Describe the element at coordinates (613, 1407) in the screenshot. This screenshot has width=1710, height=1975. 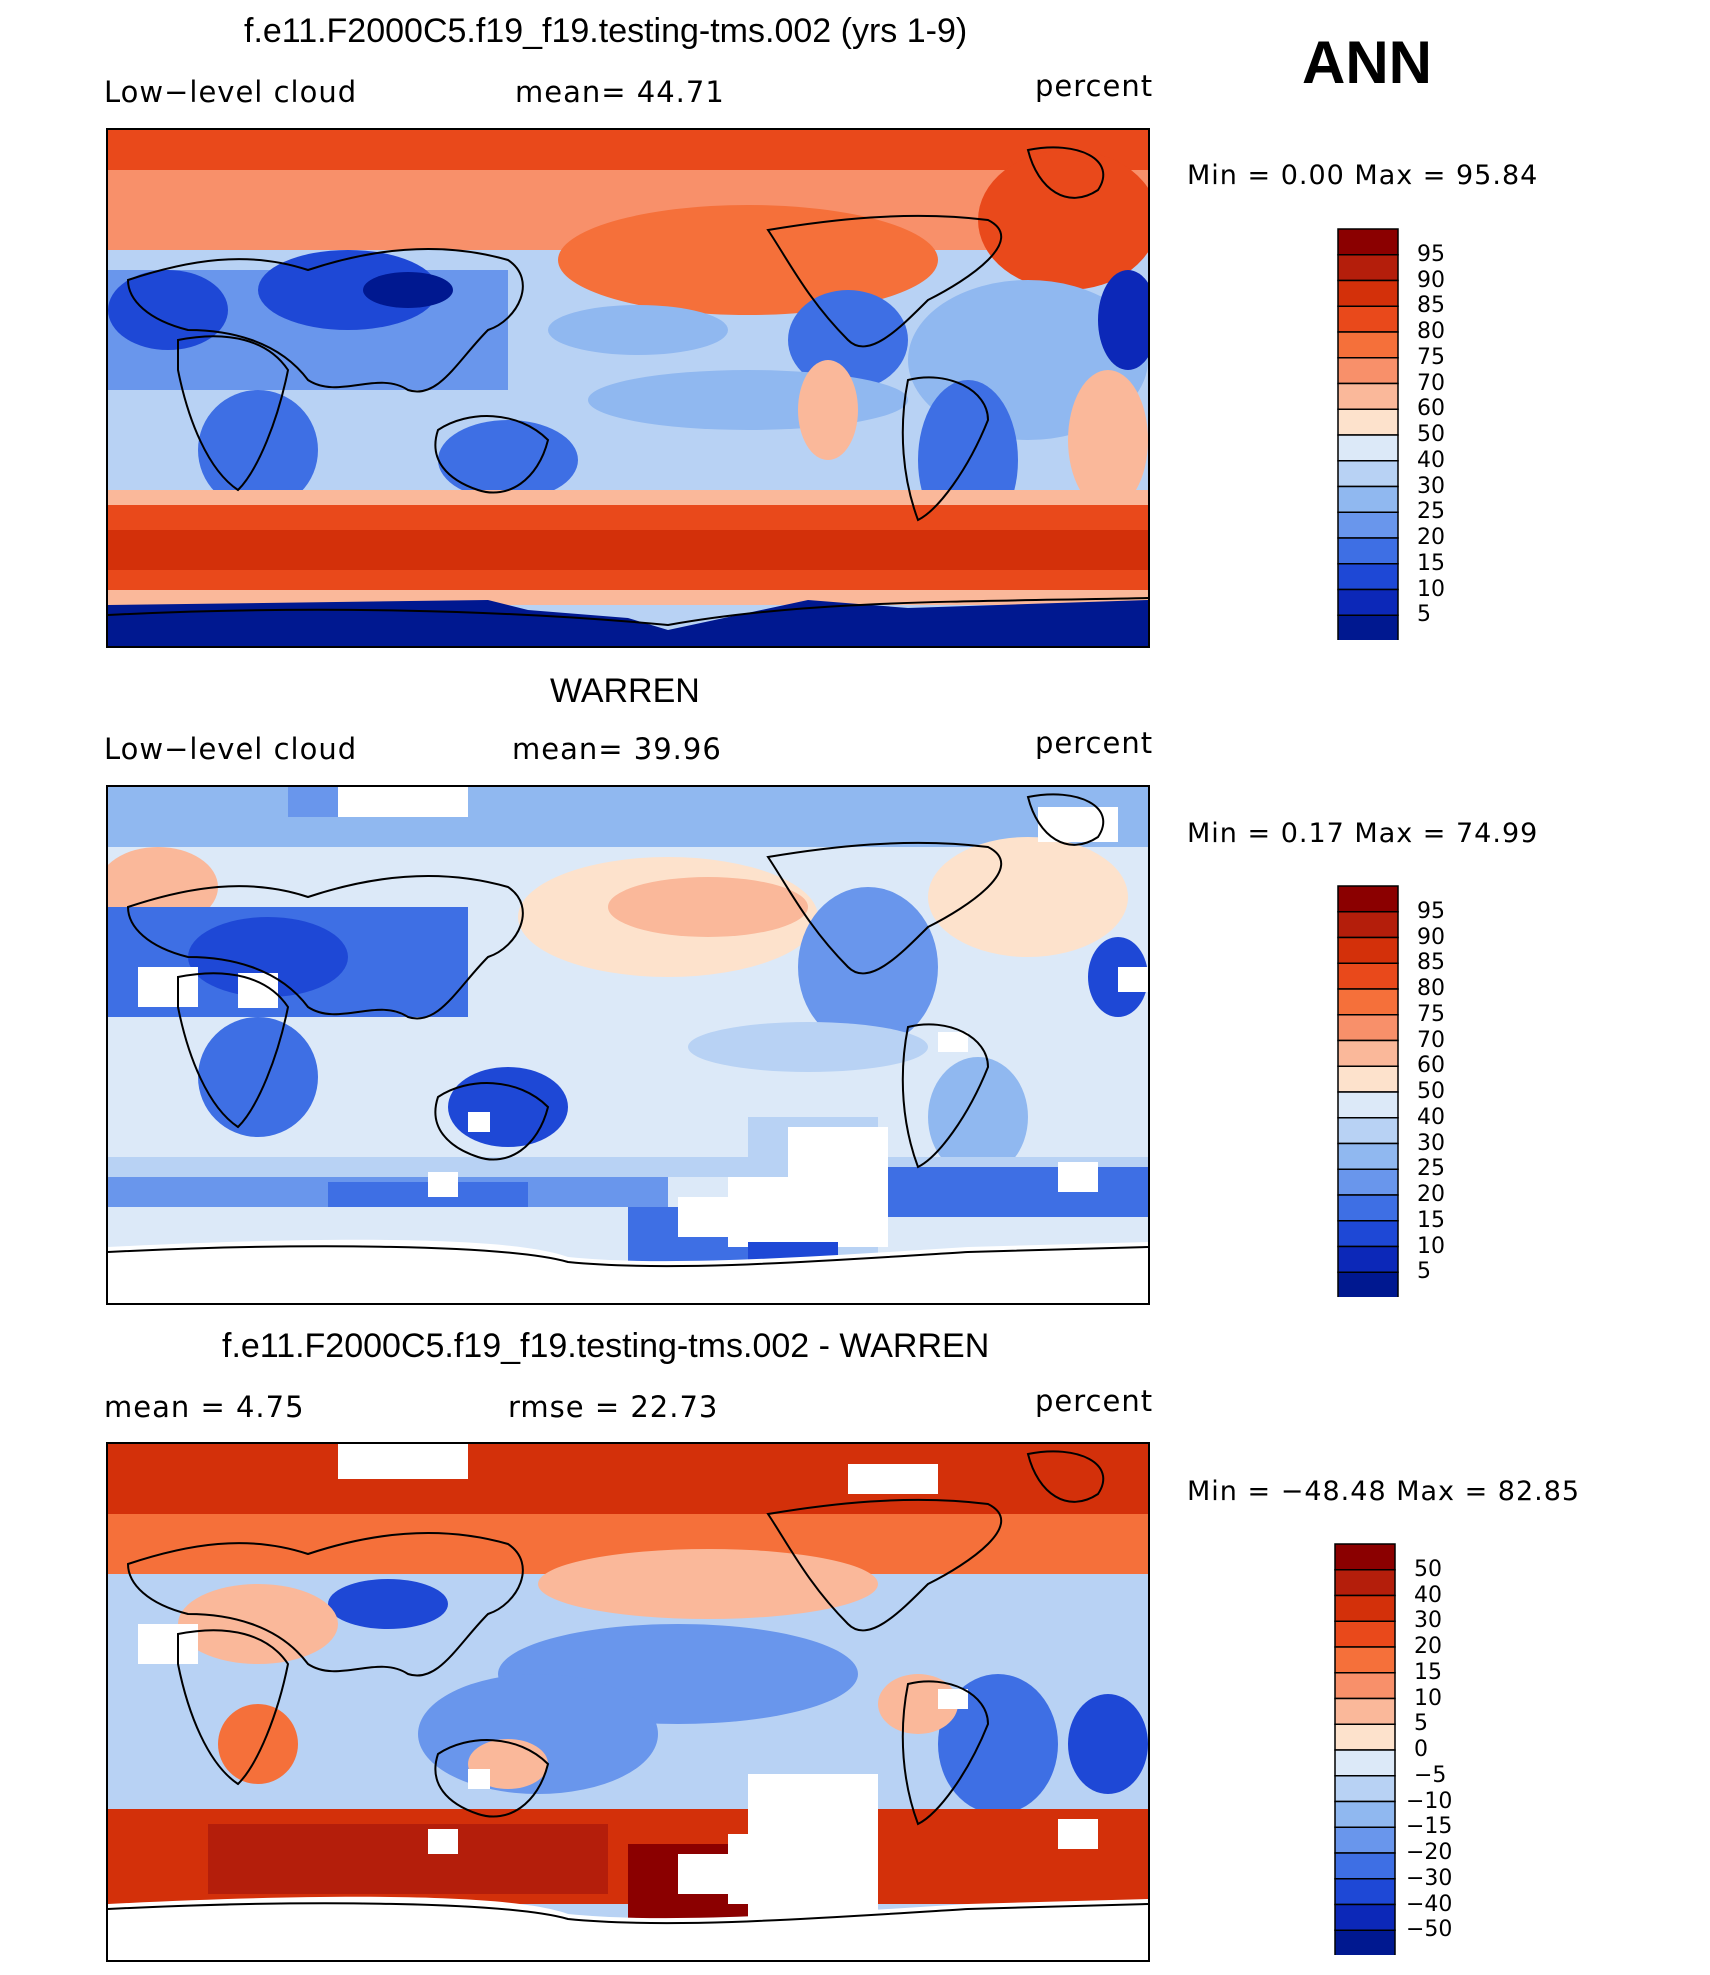
I see `panel3-rmse-label: rmse = 22.73` at that location.